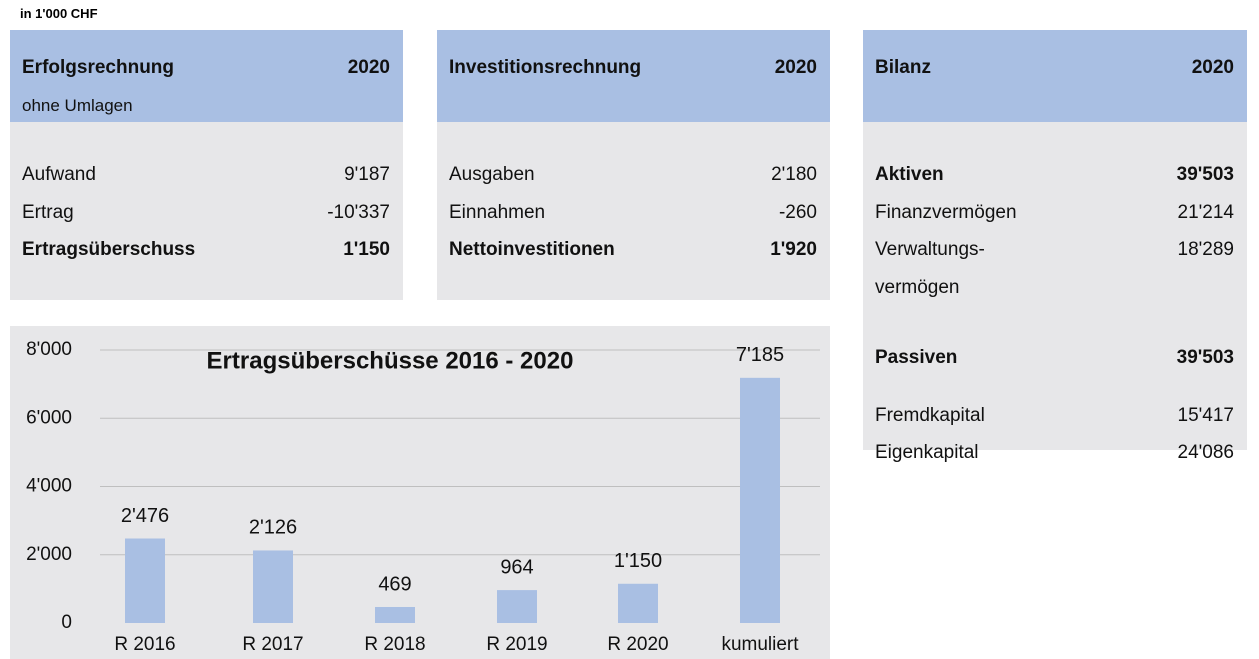 This screenshot has height=659, width=1259. Describe the element at coordinates (946, 212) in the screenshot. I see `row-label: Finanzvermögen` at that location.